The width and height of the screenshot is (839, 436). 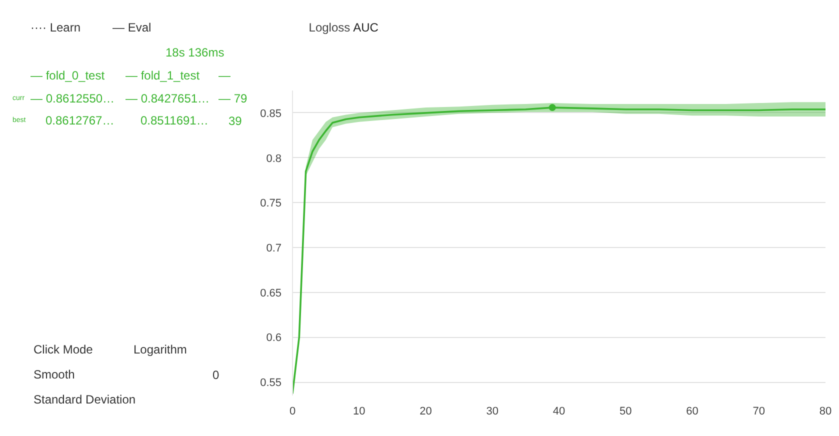 What do you see at coordinates (271, 383) in the screenshot?
I see `y-tick-label: 0.55` at bounding box center [271, 383].